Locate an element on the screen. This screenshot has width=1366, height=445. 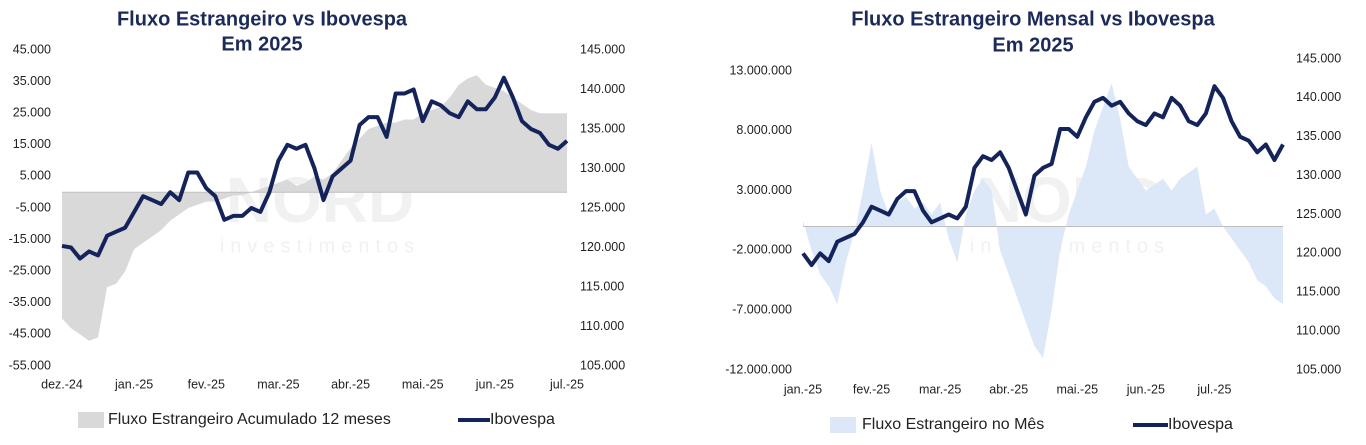
y-tick-label: -2.000.000 is located at coordinates (762, 250).